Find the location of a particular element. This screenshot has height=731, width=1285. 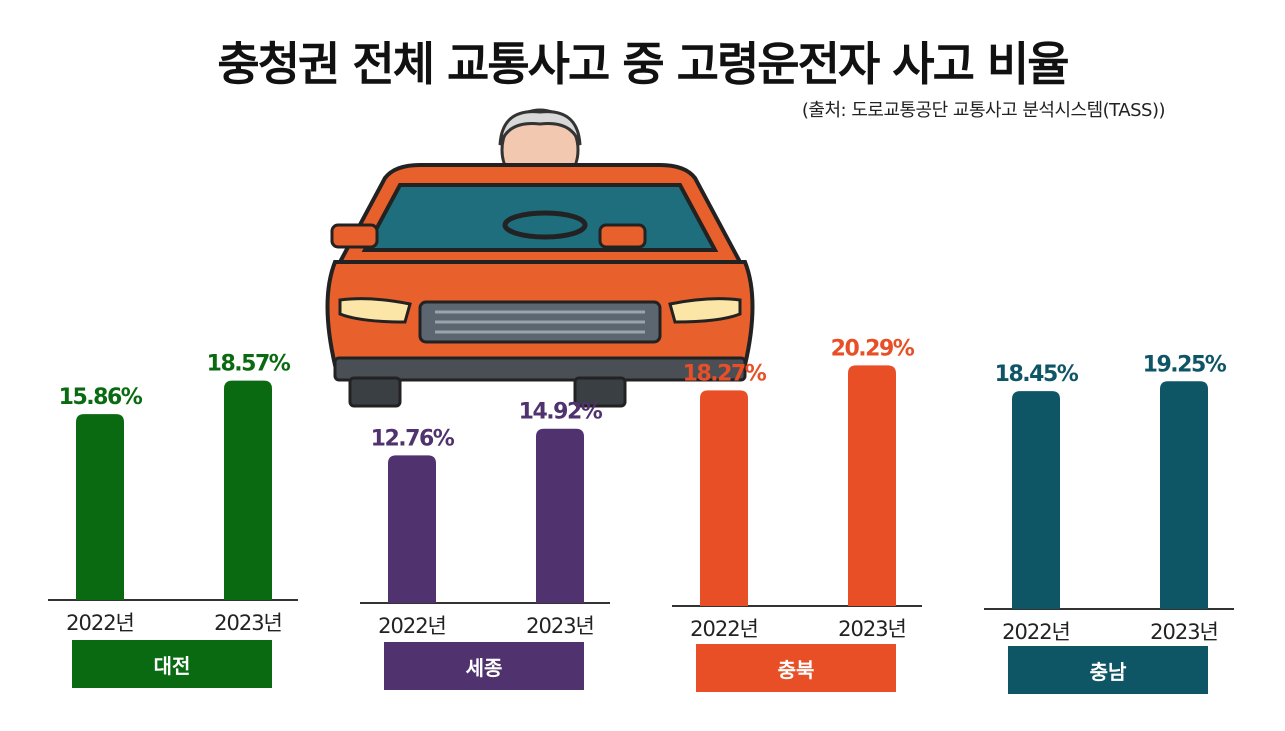

data-label: 18.57% is located at coordinates (249, 364).